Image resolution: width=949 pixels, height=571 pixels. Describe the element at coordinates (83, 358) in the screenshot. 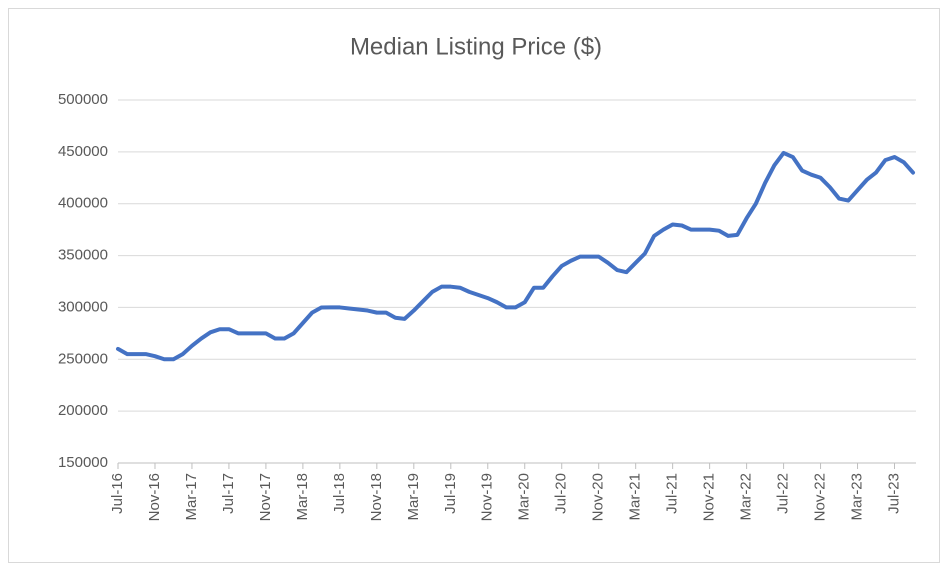

I see `y-tick-label: 250000` at that location.